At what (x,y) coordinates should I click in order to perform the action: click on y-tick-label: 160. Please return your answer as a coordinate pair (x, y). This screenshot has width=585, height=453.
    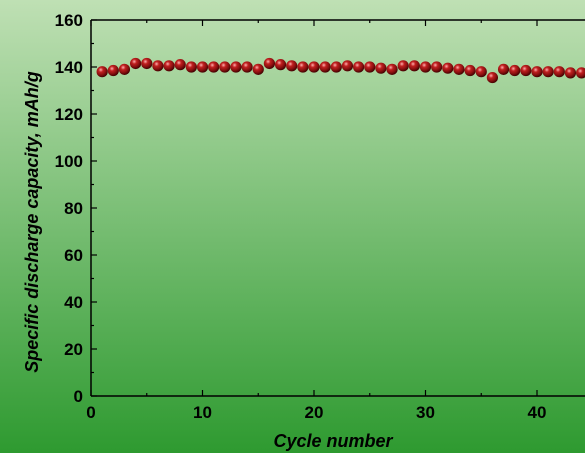
    Looking at the image, I should click on (69, 20).